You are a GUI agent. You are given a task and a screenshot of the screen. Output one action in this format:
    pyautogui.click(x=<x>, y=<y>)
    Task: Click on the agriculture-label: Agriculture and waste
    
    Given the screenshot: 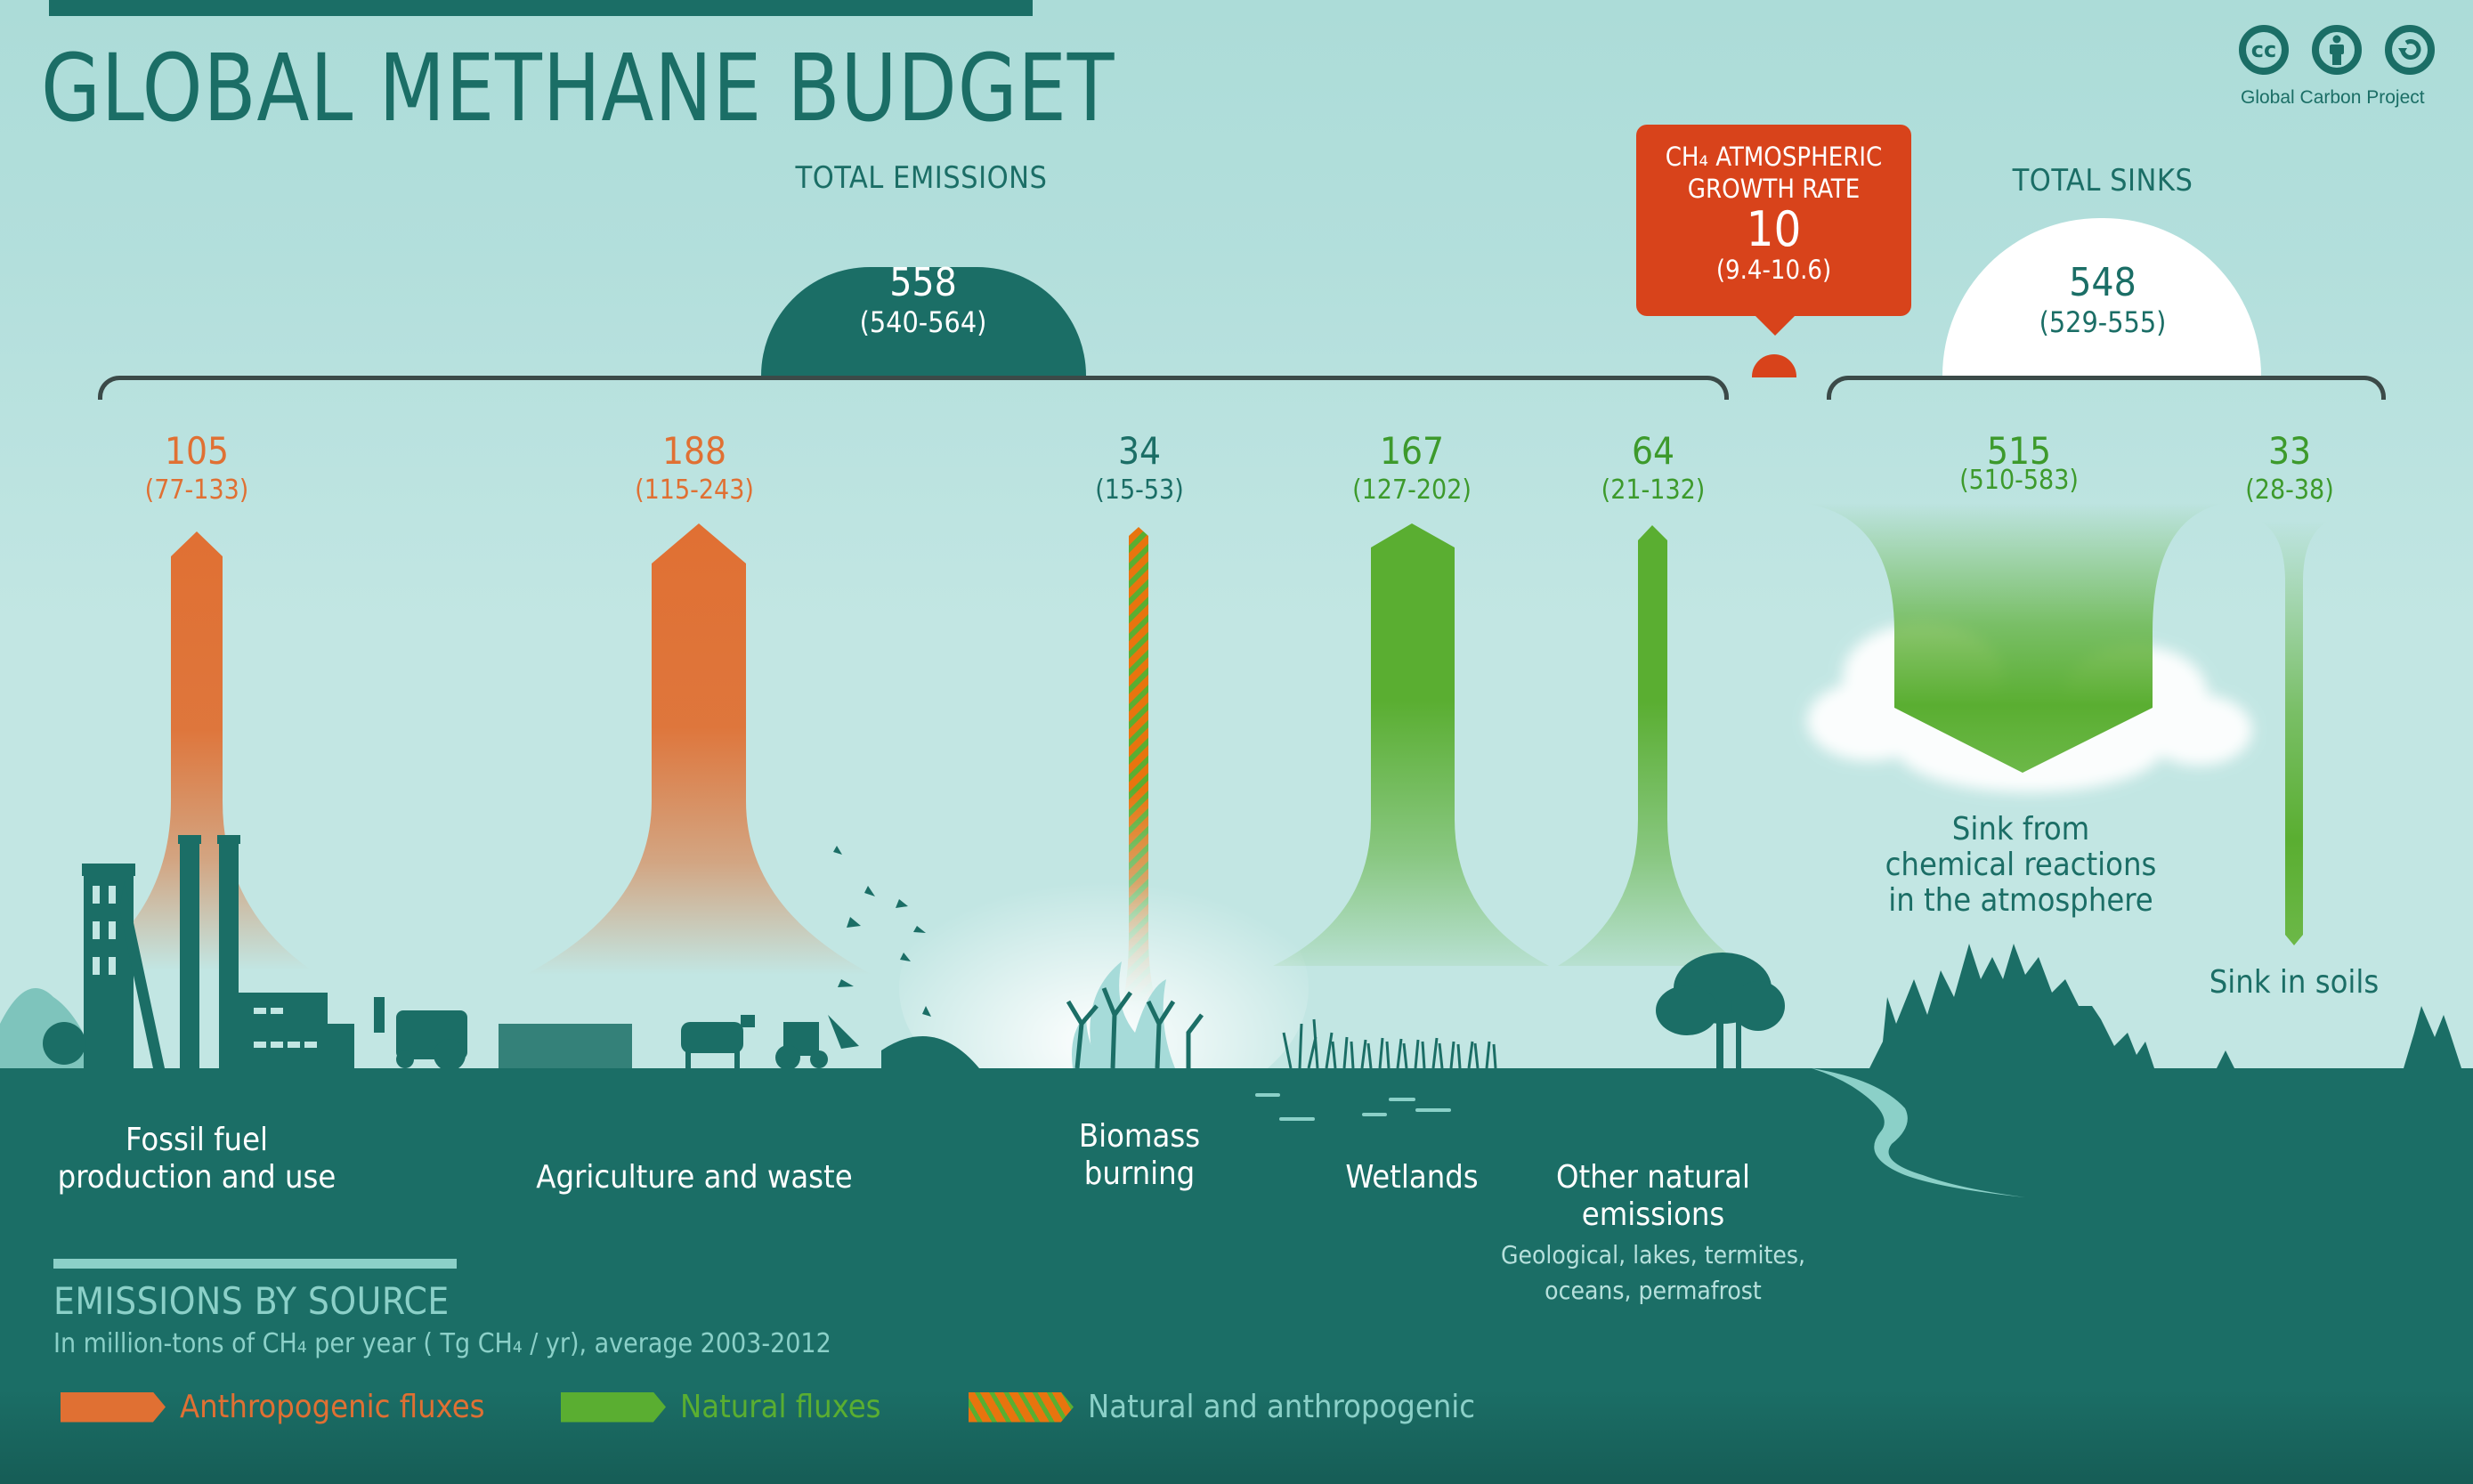 What is the action you would take?
    pyautogui.click(x=694, y=1177)
    